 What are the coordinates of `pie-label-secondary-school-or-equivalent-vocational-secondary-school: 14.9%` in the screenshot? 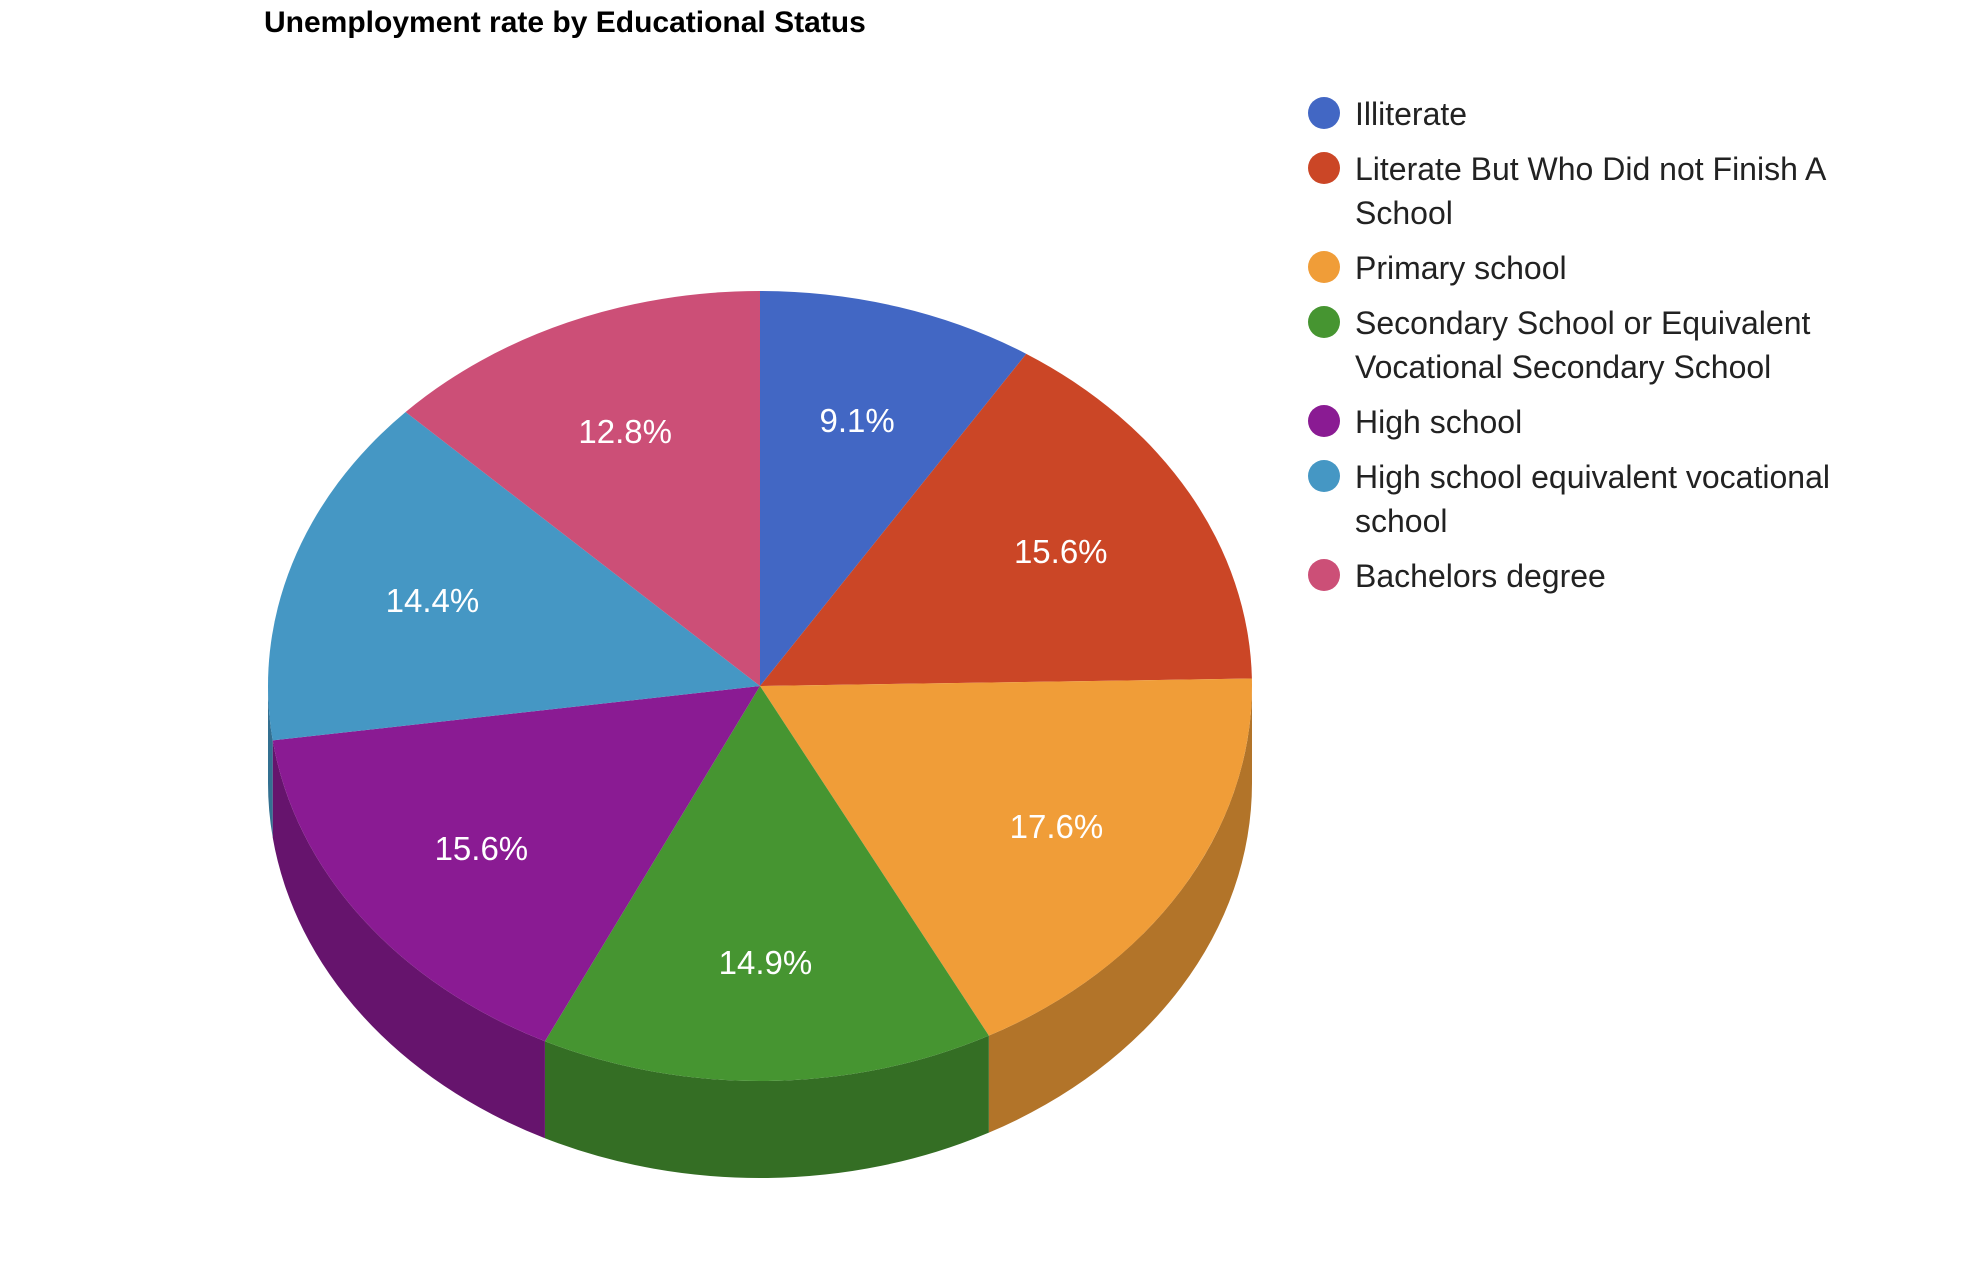 It's located at (766, 962).